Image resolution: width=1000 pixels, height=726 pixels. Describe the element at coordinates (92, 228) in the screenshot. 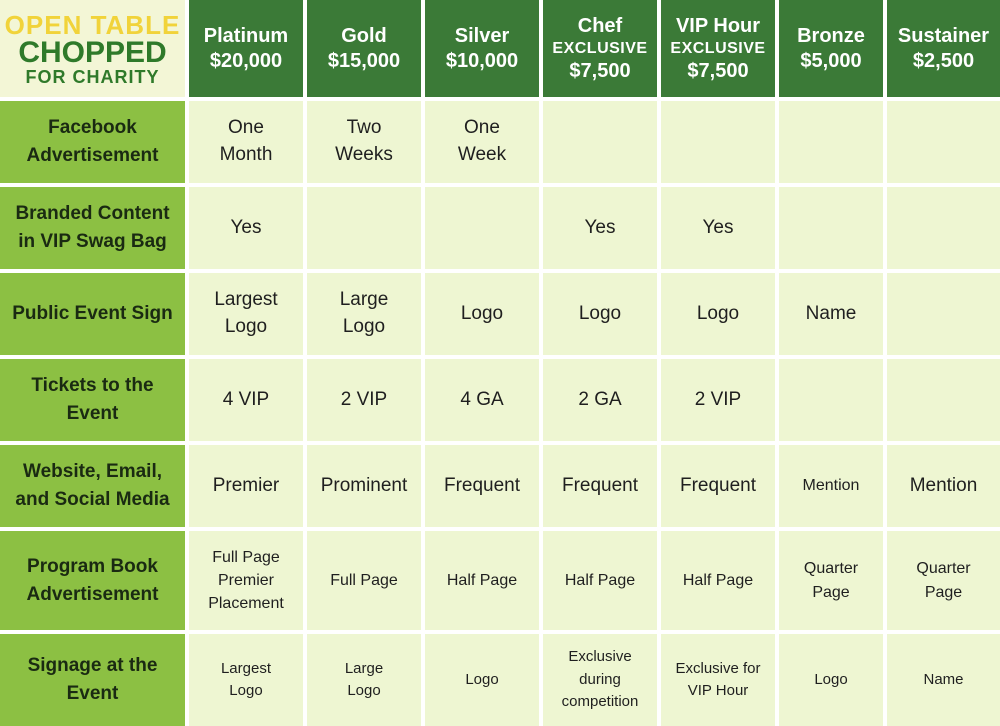

I see `benefit-label: Branded Content in VIP Swag Bag` at that location.